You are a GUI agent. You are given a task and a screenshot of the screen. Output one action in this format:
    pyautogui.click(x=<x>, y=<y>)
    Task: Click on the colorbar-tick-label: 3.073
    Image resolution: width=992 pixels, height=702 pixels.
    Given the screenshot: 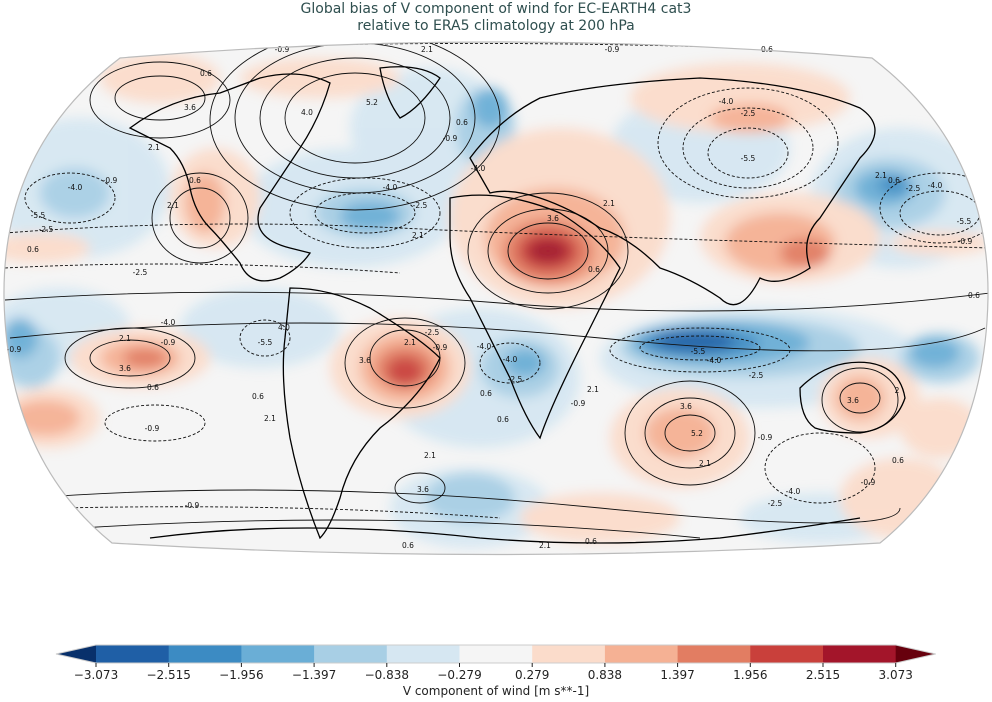 What is the action you would take?
    pyautogui.click(x=895, y=675)
    